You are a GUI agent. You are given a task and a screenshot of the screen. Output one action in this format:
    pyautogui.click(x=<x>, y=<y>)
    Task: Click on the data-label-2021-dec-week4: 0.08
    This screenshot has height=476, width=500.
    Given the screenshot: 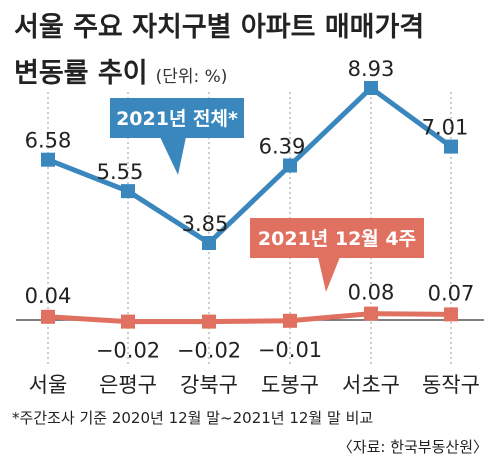 What is the action you would take?
    pyautogui.click(x=371, y=293)
    